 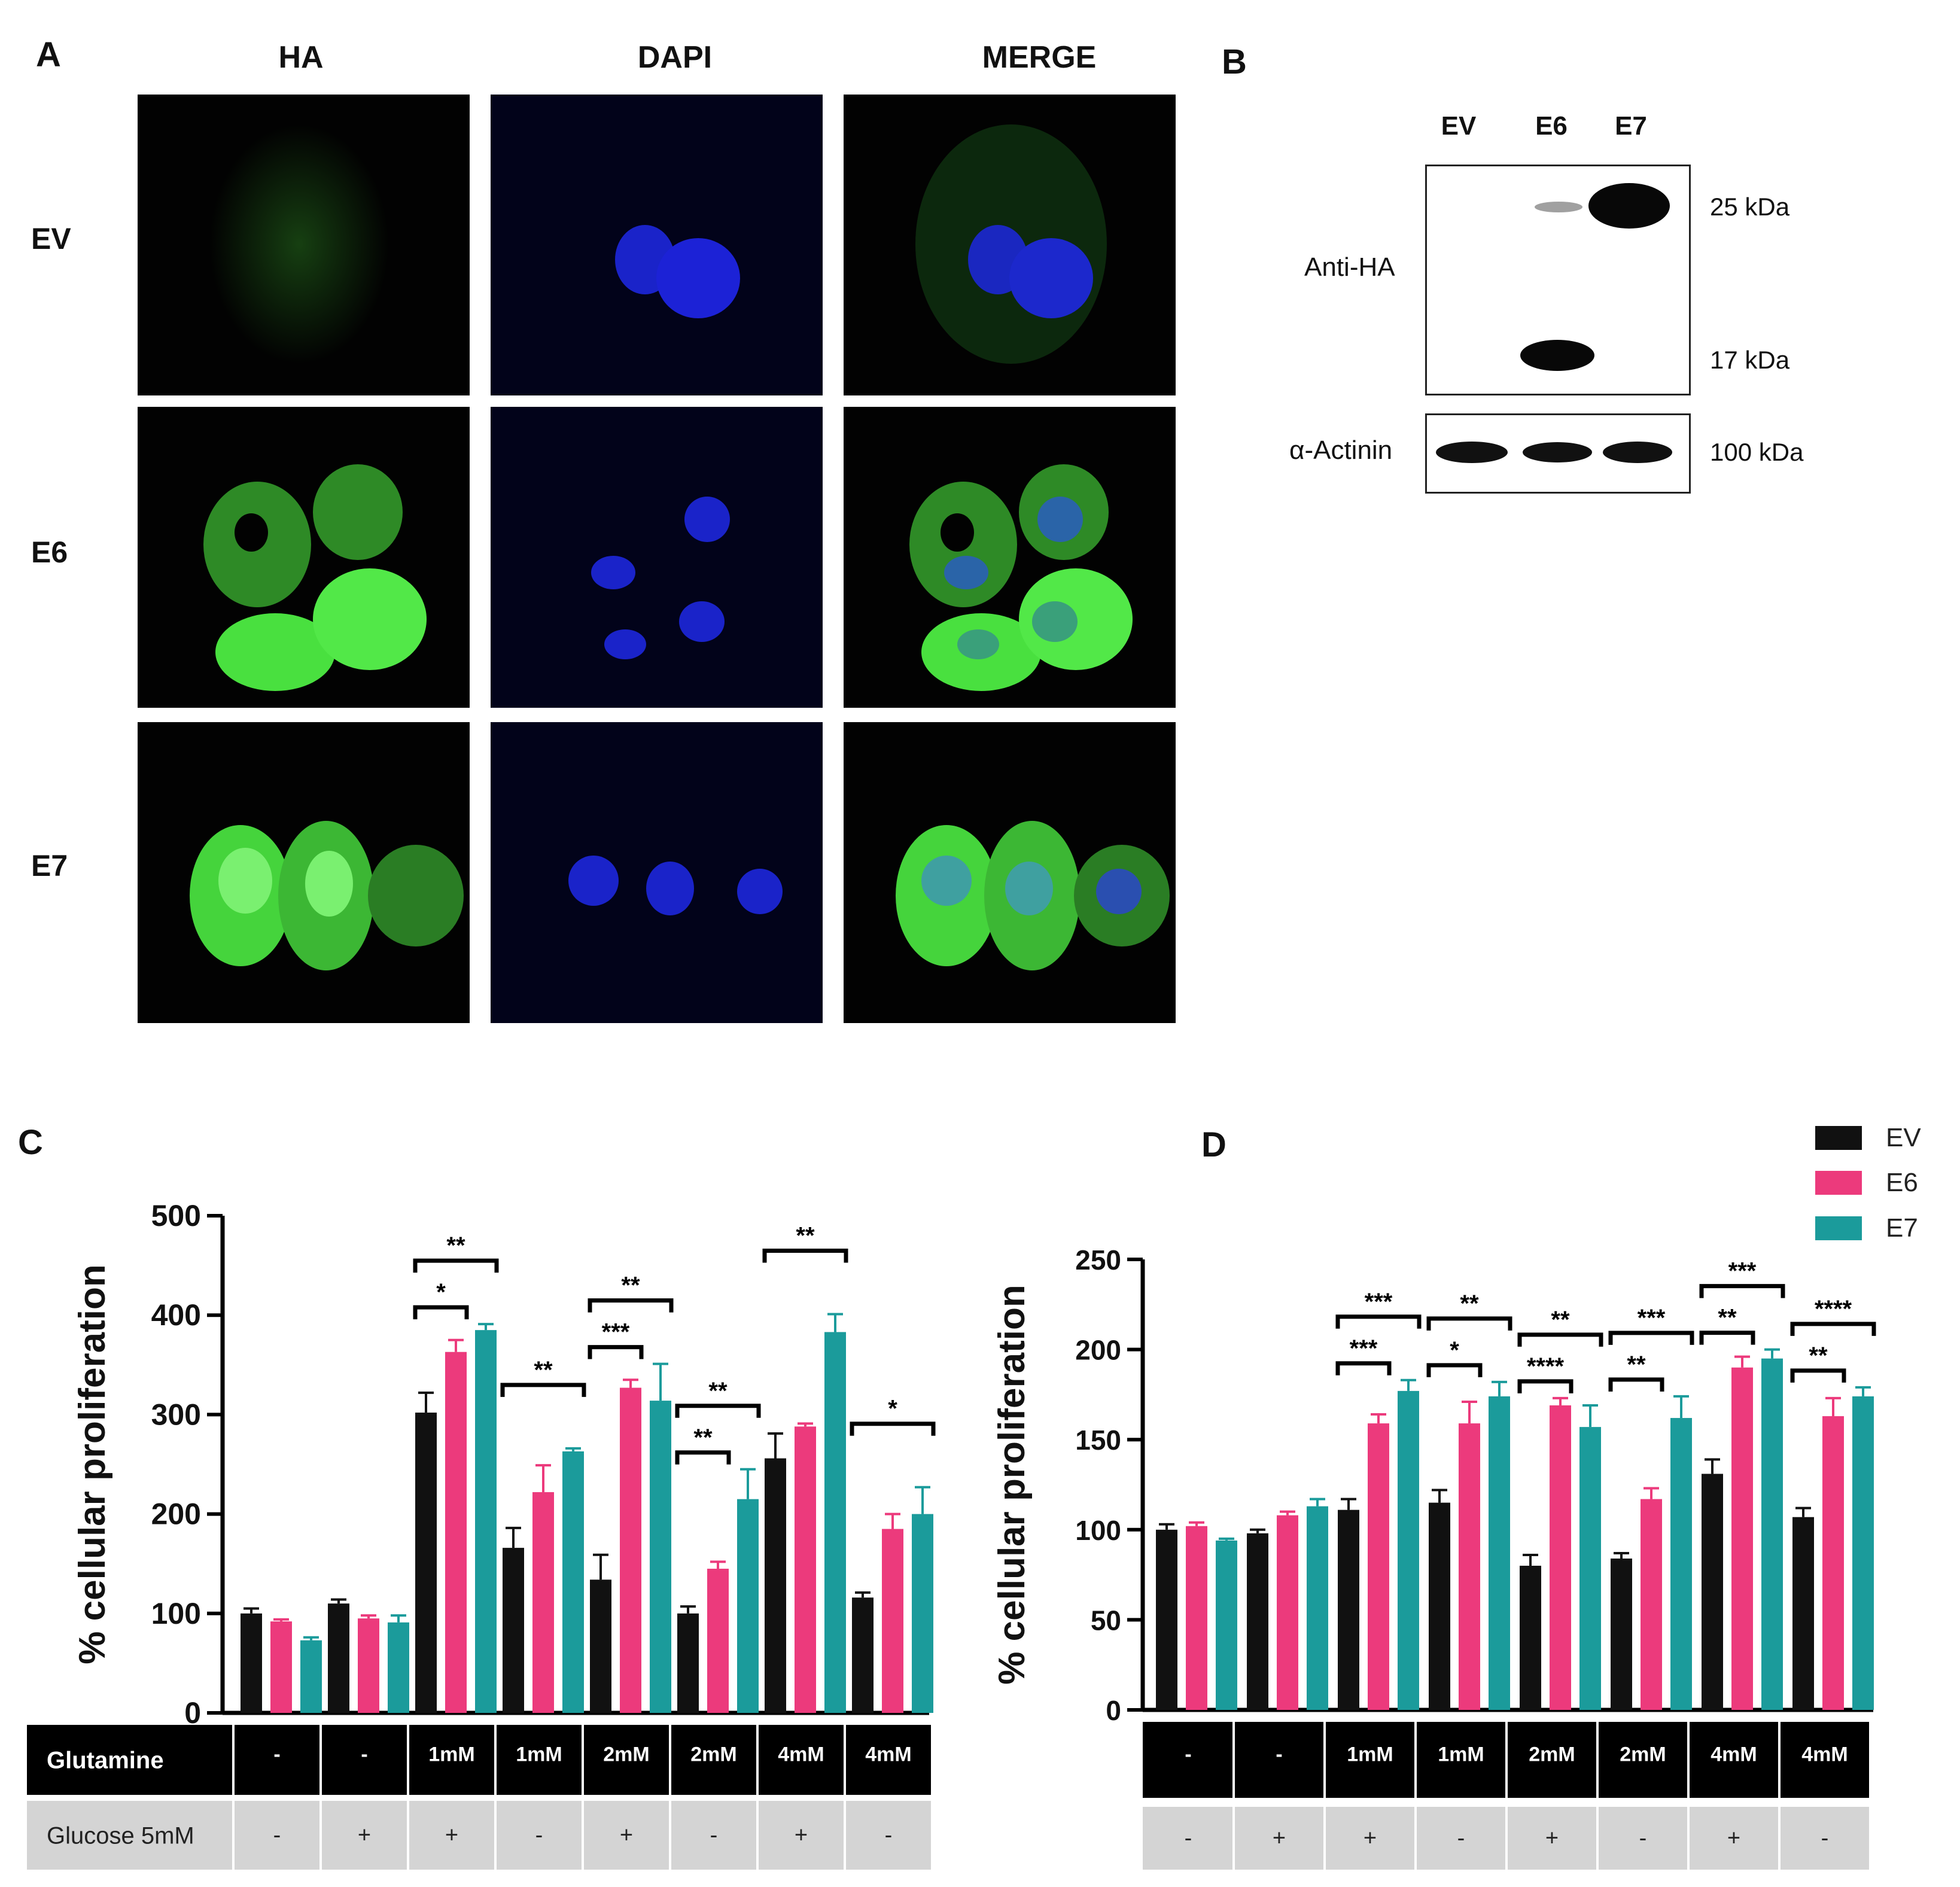 I want to click on chart-c-glutamine-cell: 2mM, so click(x=626, y=1754).